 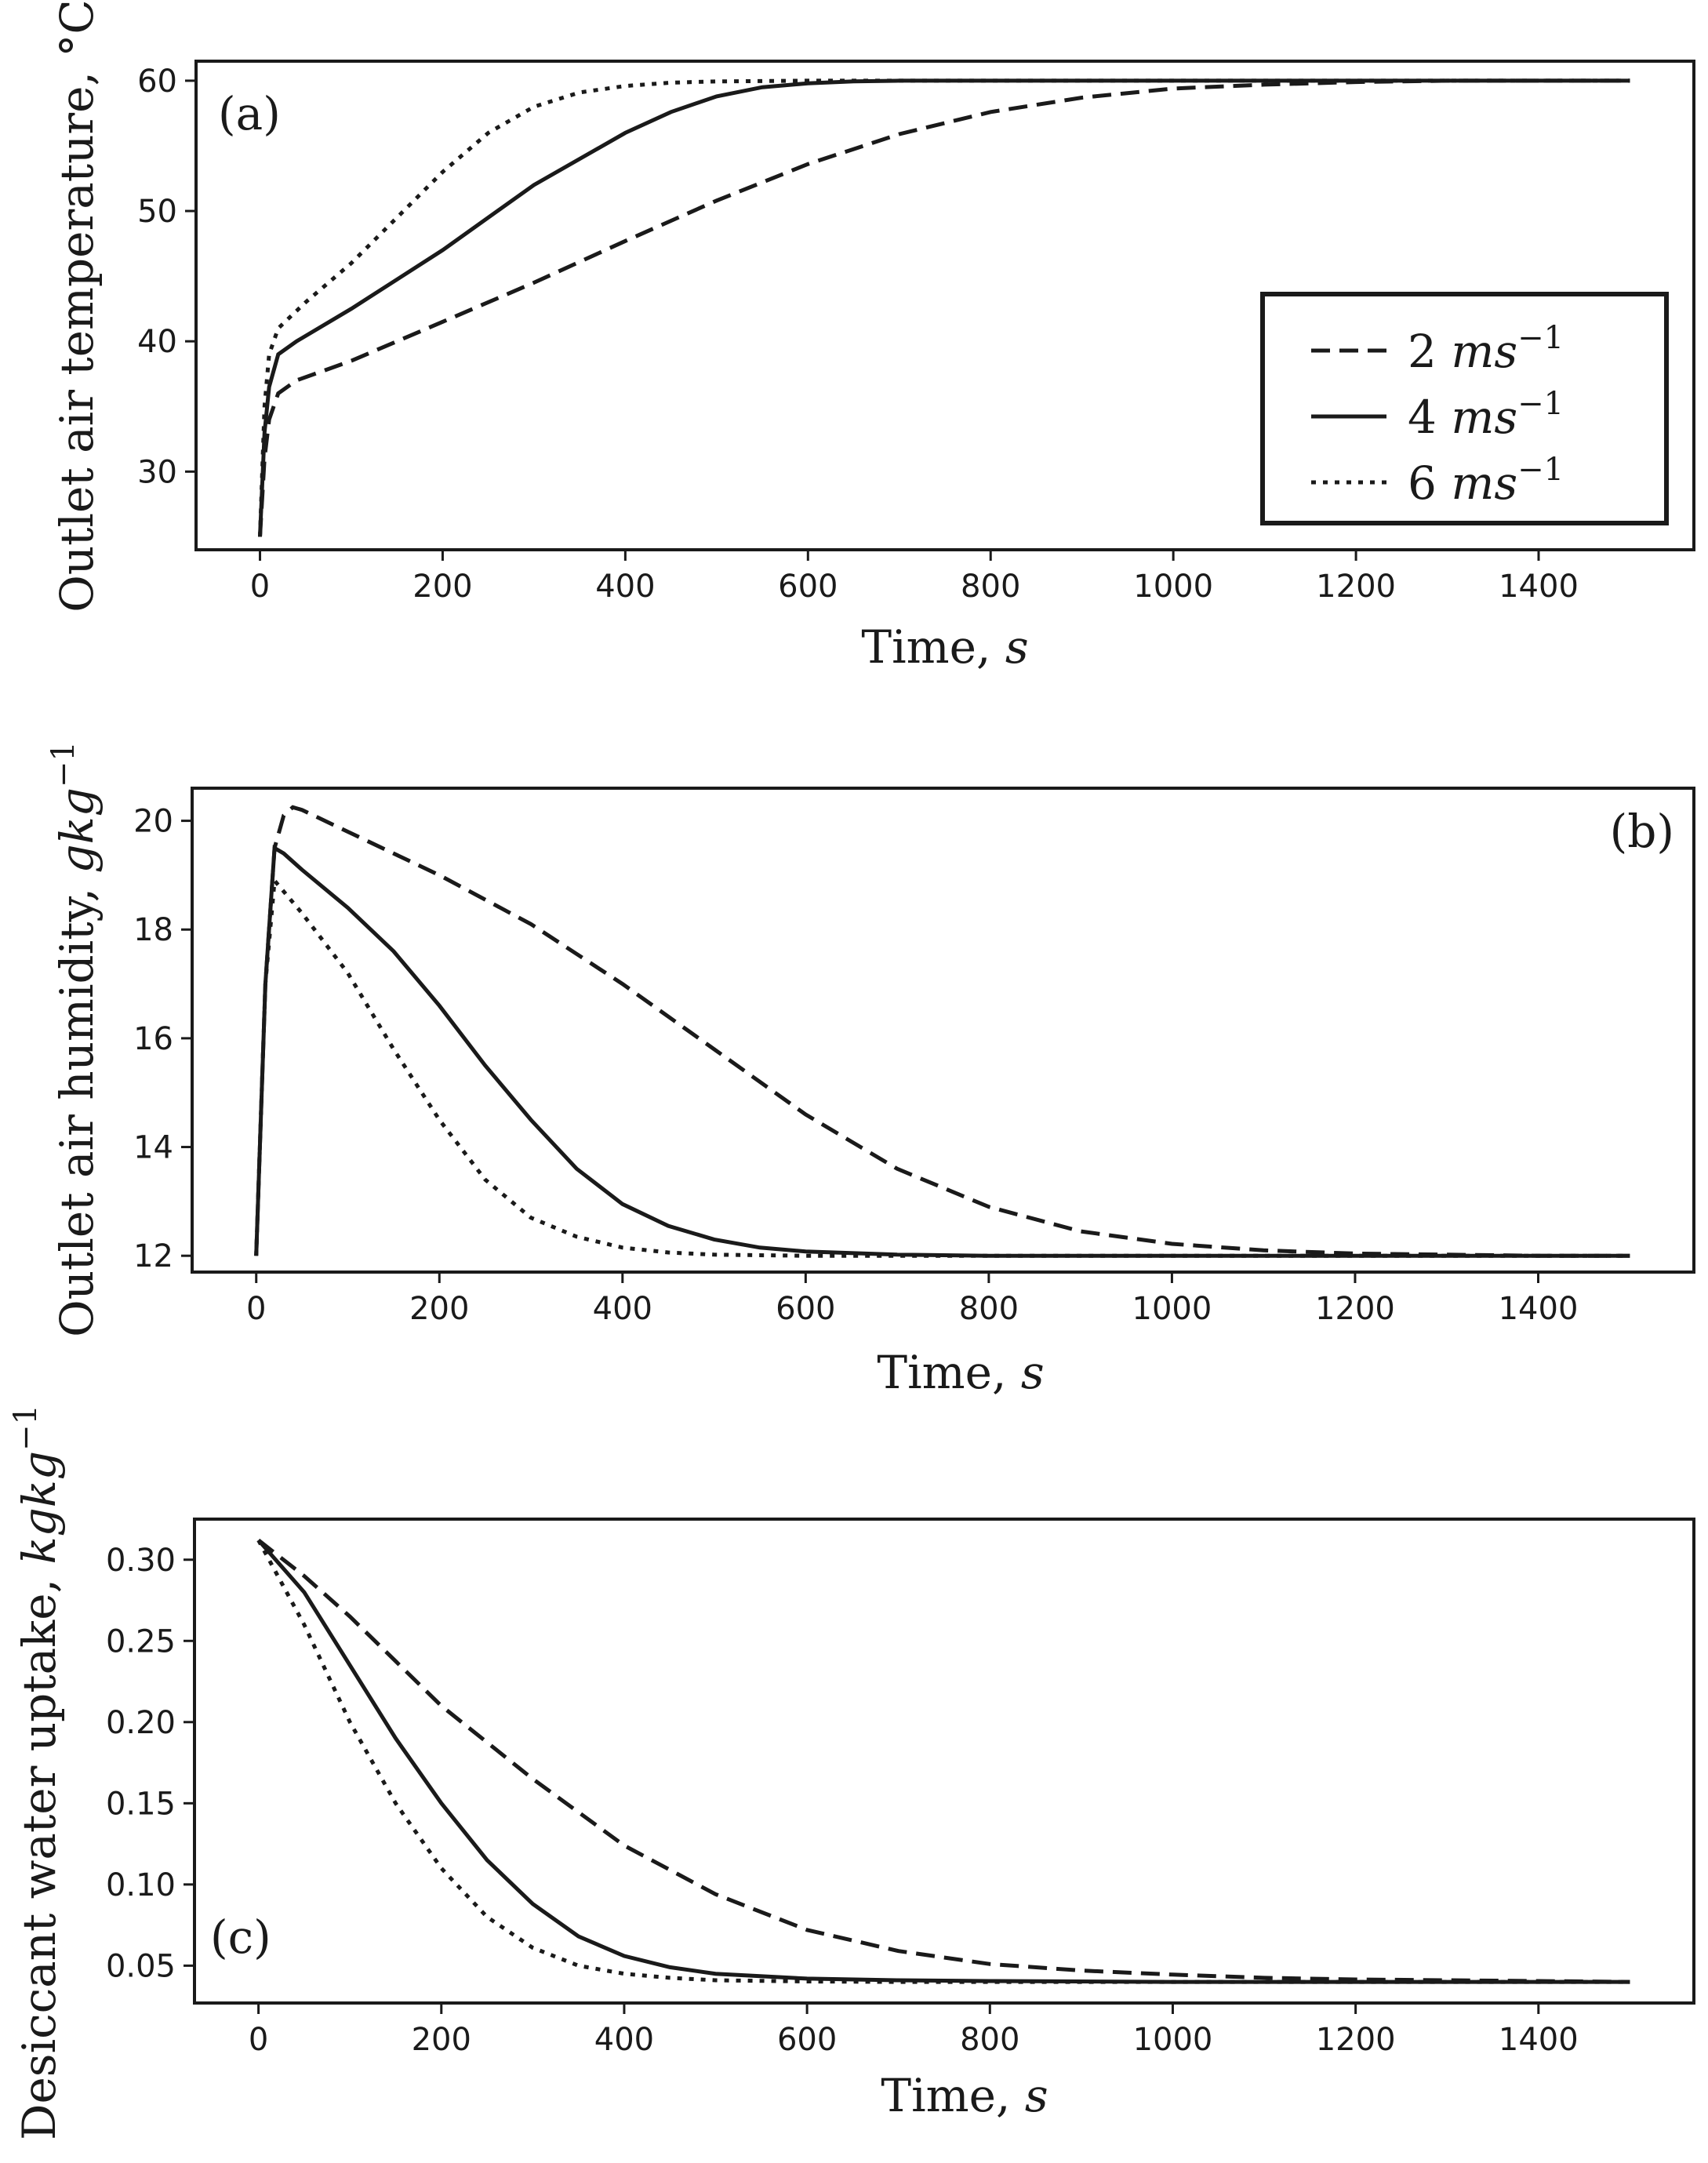 I want to click on y-tick-label: 0.25, so click(x=141, y=1641).